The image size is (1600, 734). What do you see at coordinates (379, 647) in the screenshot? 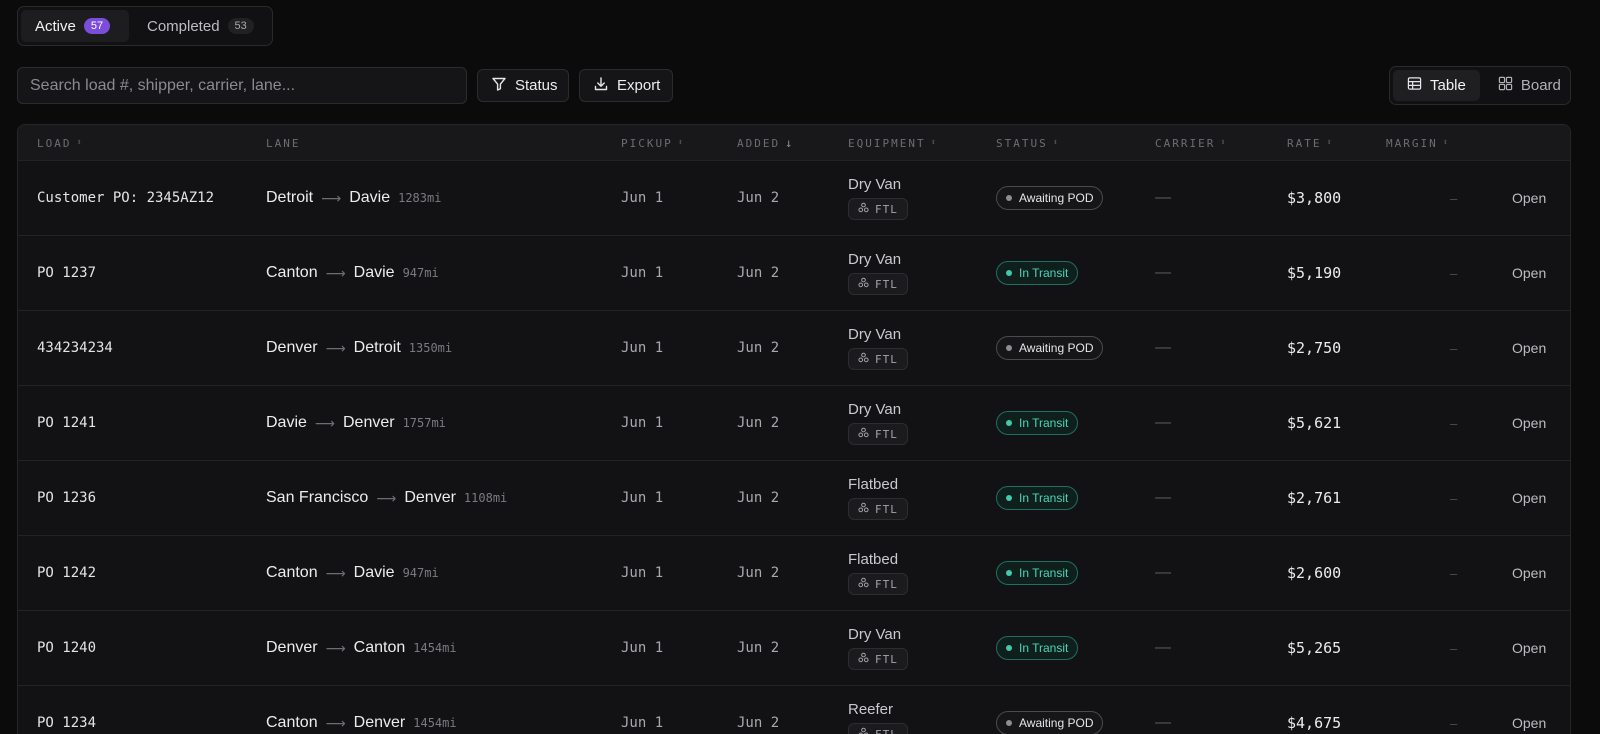
I see `lane-destination: Canton` at bounding box center [379, 647].